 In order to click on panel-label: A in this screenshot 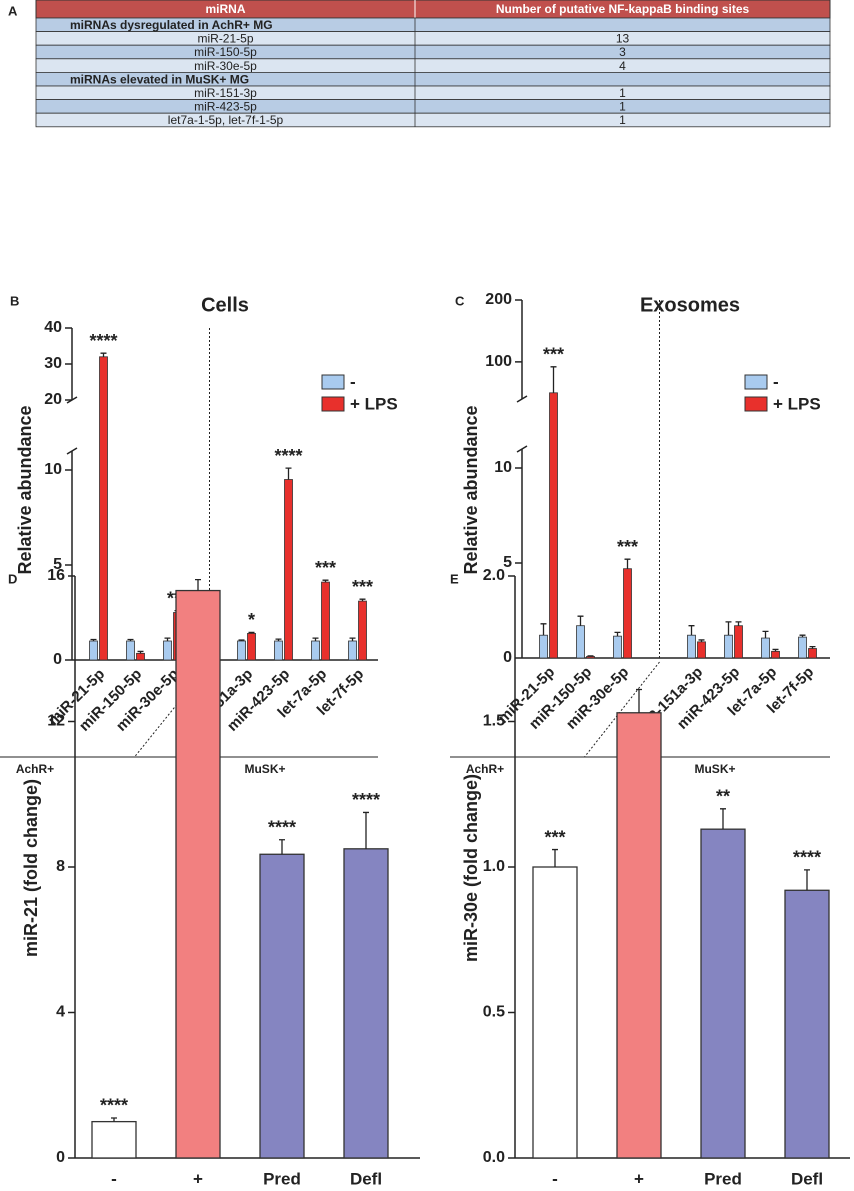, I will do `click(13, 10)`.